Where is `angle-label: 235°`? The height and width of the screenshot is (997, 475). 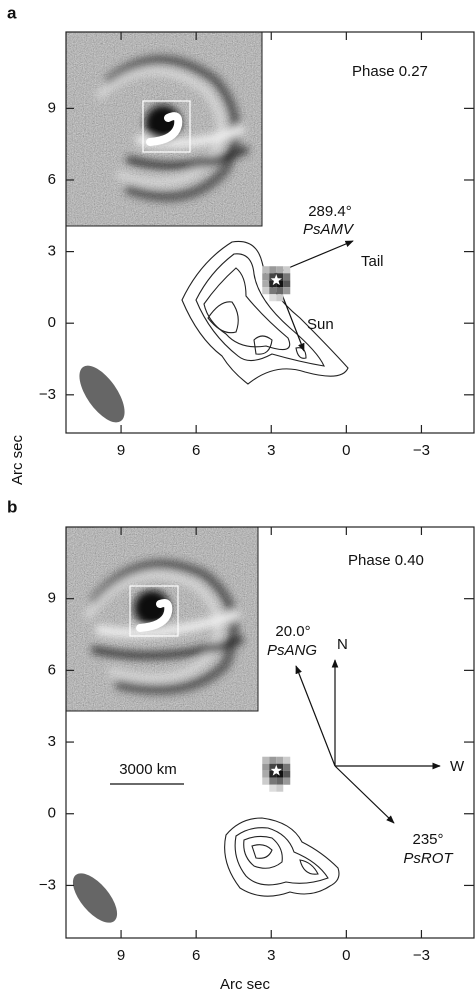 angle-label: 235° is located at coordinates (427, 839).